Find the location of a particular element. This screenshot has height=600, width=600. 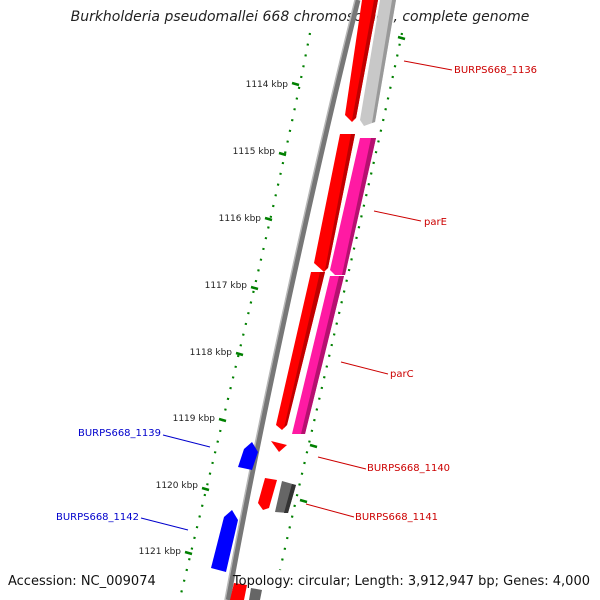

kbp-tick-label: 1120 kbp is located at coordinates (177, 486).